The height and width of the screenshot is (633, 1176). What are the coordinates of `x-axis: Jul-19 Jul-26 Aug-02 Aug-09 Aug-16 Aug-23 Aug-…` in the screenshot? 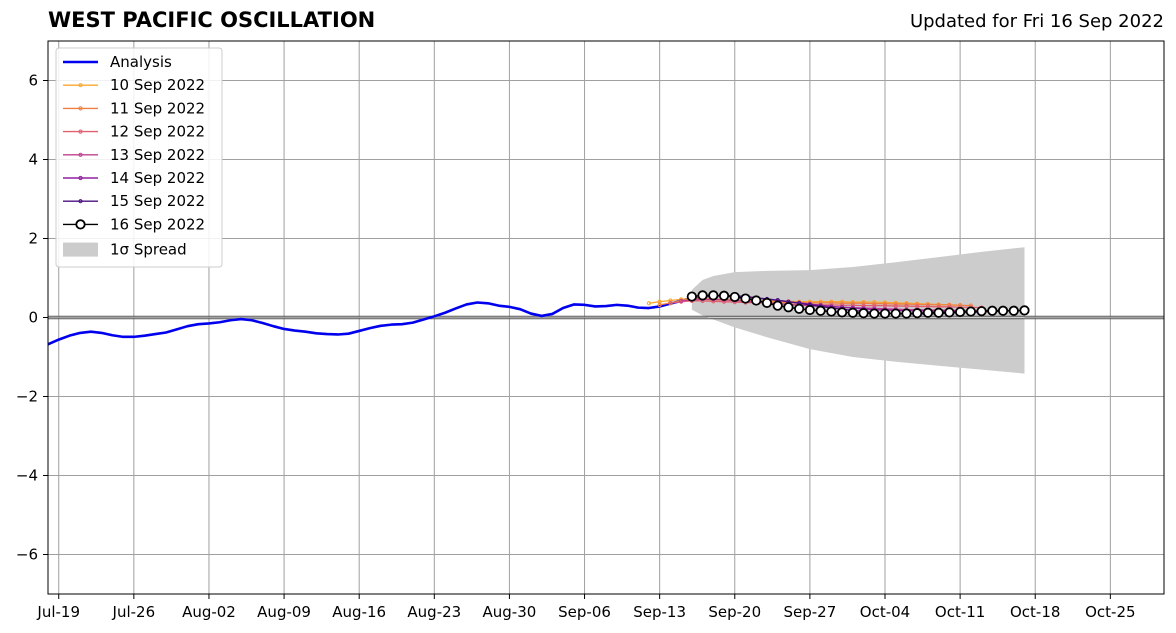 It's located at (586, 607).